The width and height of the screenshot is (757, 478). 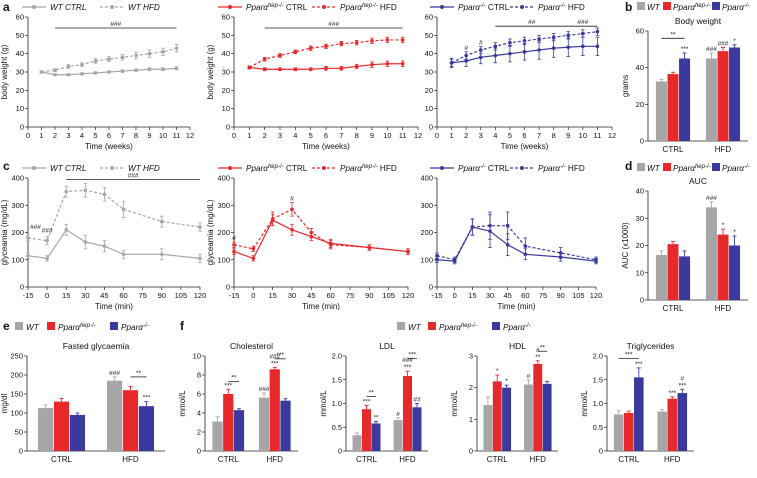 What do you see at coordinates (654, 168) in the screenshot?
I see `legend-d-wt: WT` at bounding box center [654, 168].